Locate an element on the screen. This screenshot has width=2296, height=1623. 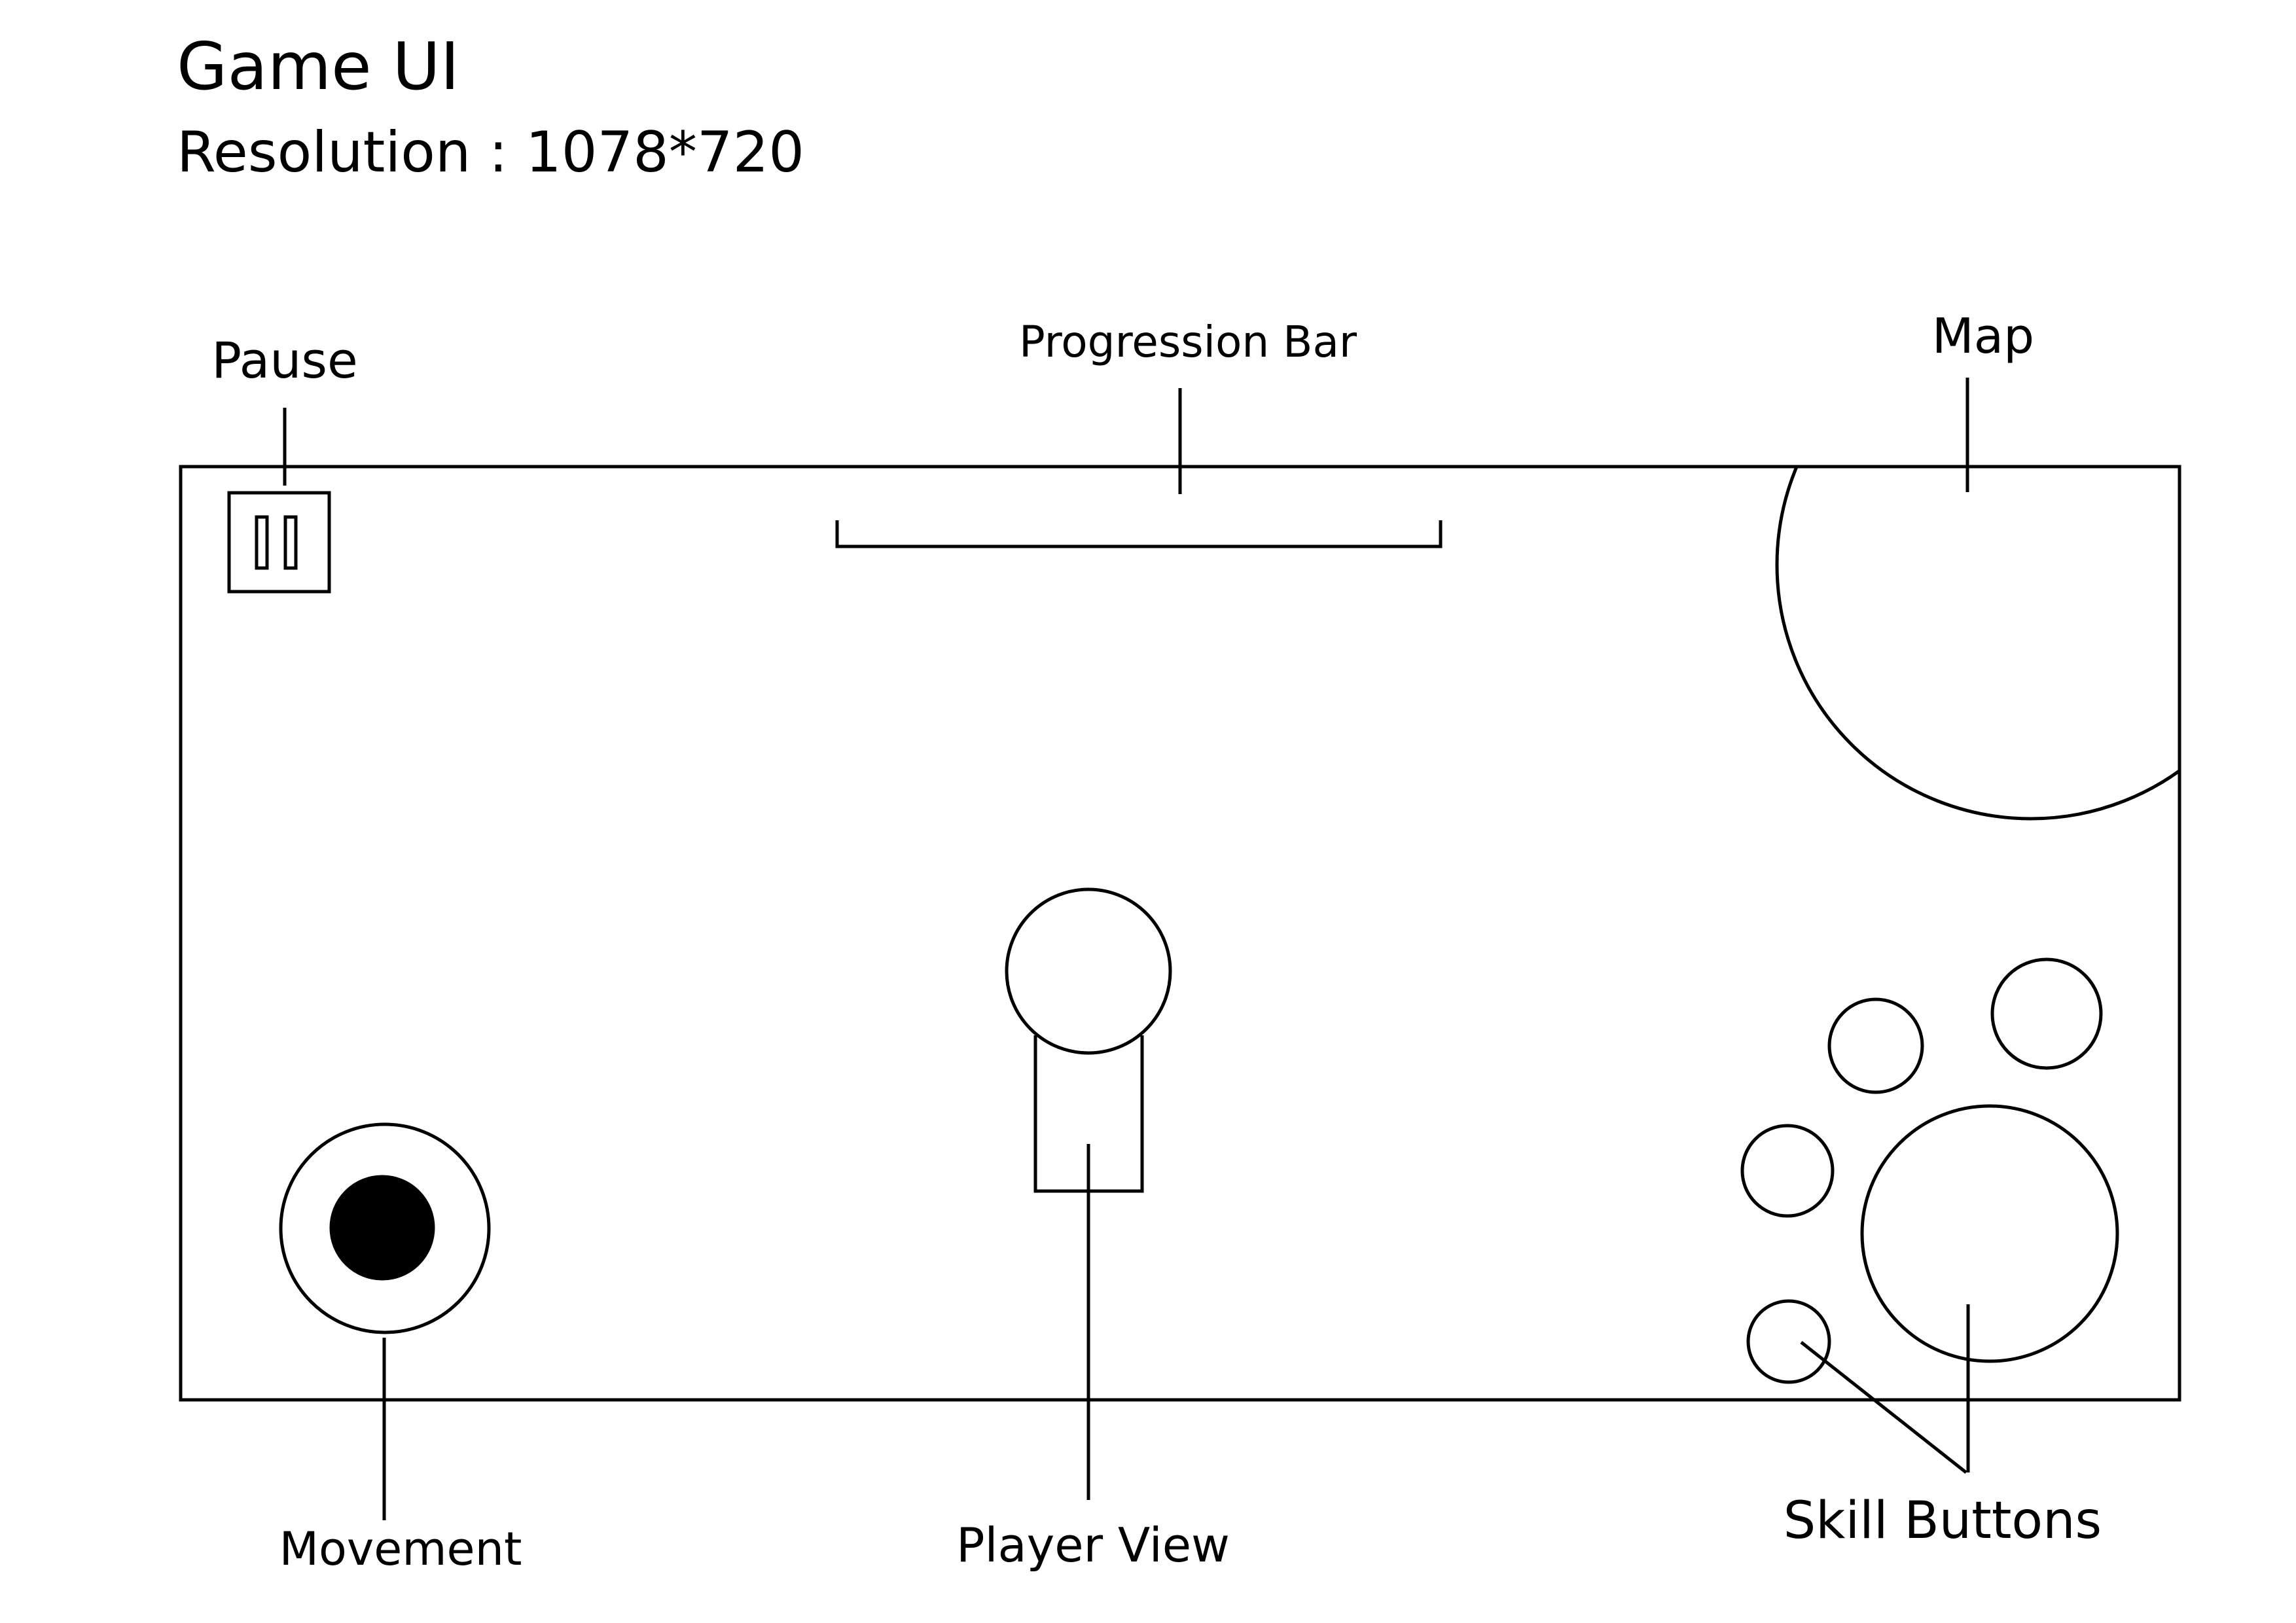
skill-buttons-callout: Skill Buttons is located at coordinates (1942, 1520).